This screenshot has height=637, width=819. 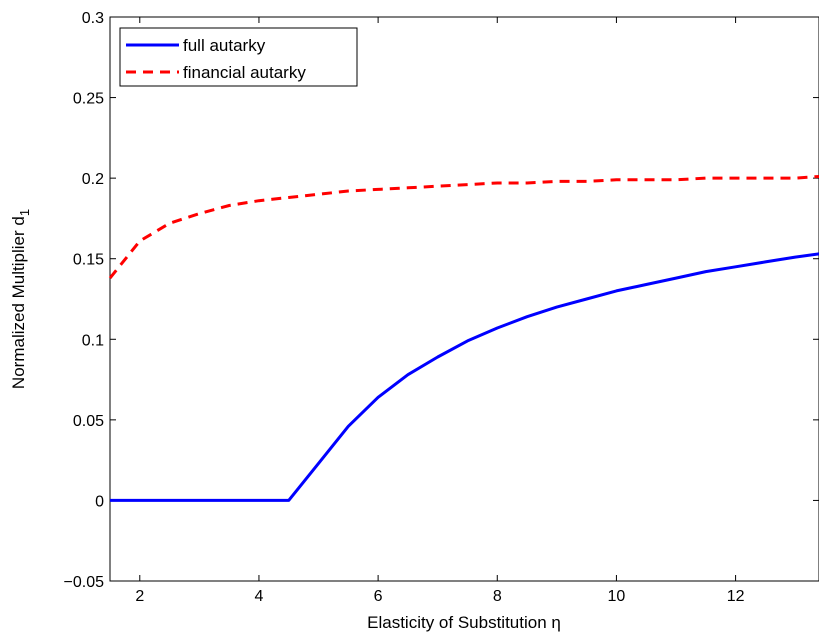 I want to click on legend-box, so click(x=238, y=57).